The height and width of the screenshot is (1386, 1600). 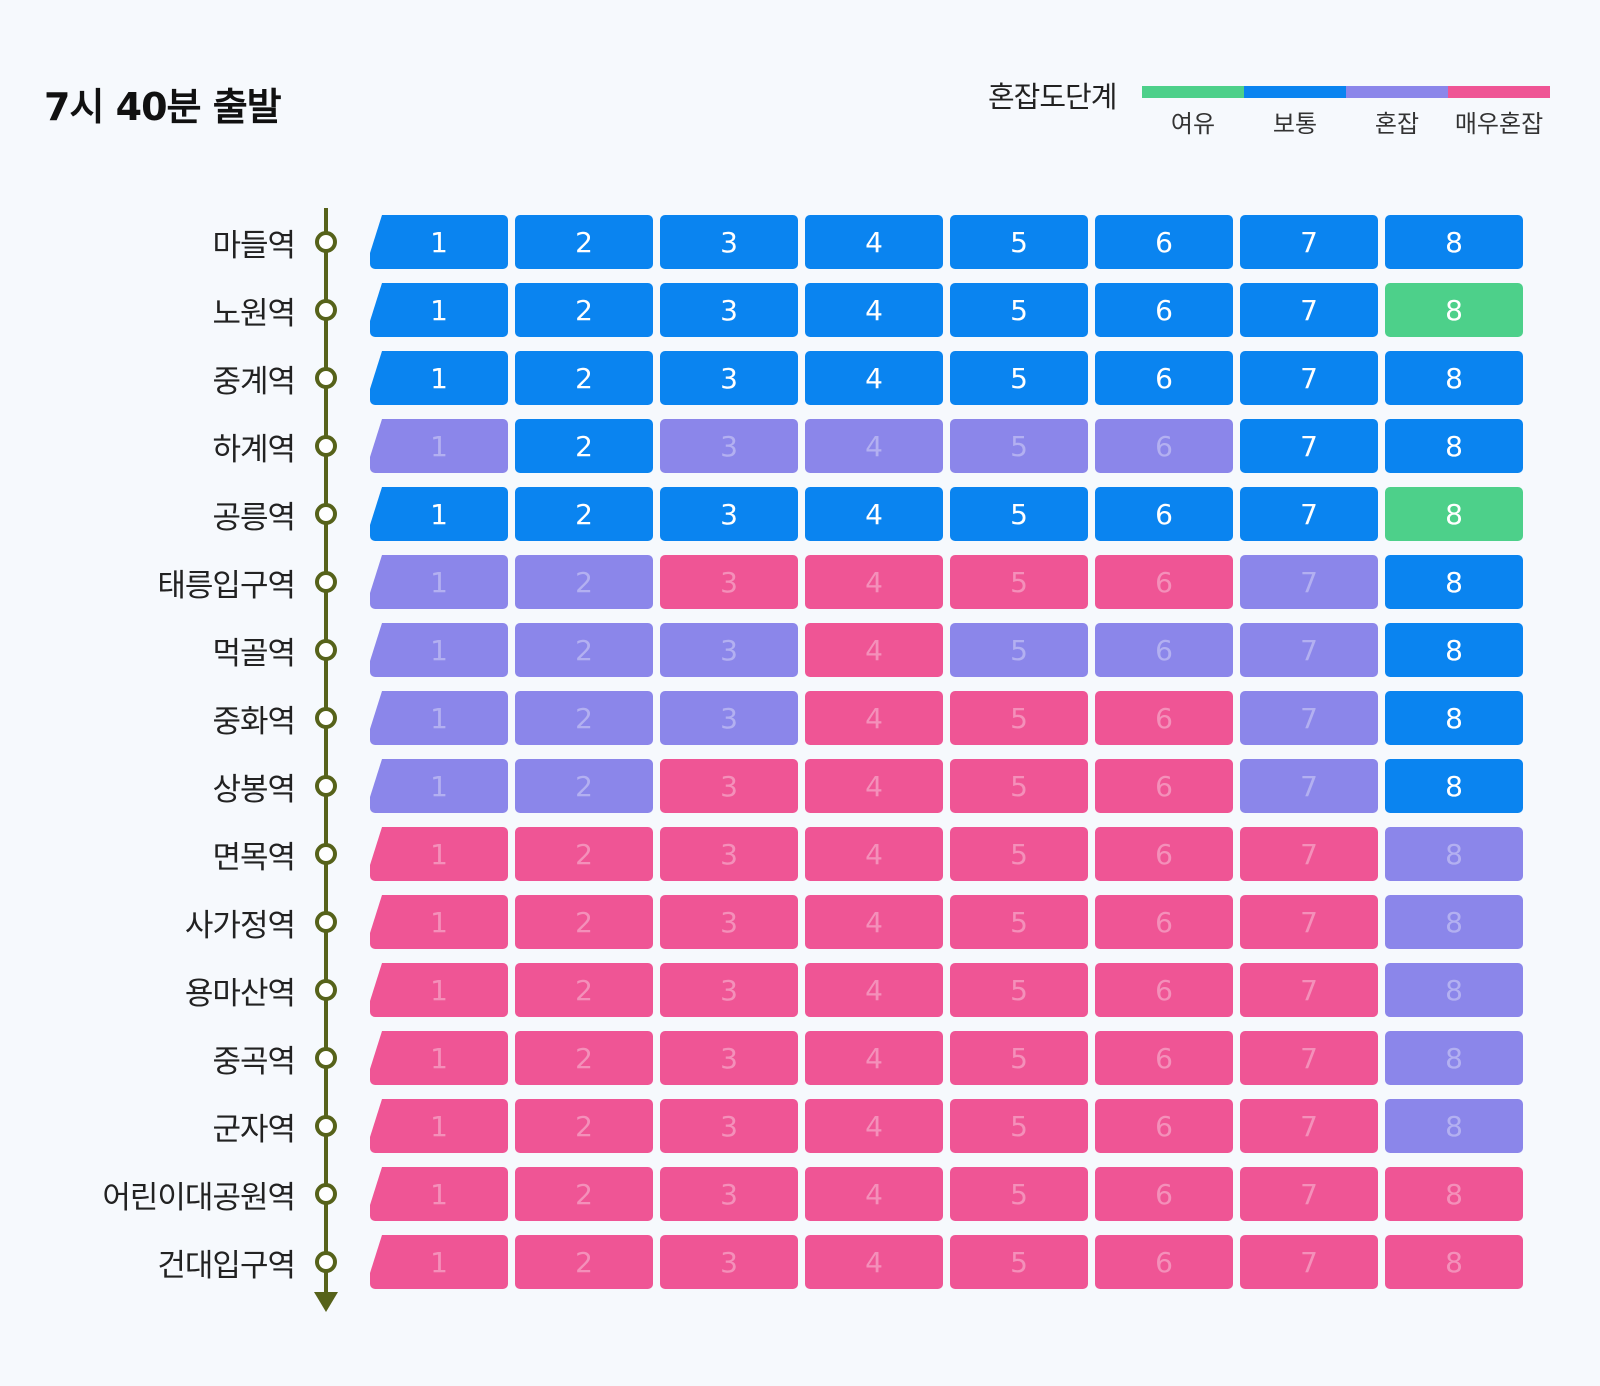 I want to click on station-label: 사가정역, so click(x=240, y=926).